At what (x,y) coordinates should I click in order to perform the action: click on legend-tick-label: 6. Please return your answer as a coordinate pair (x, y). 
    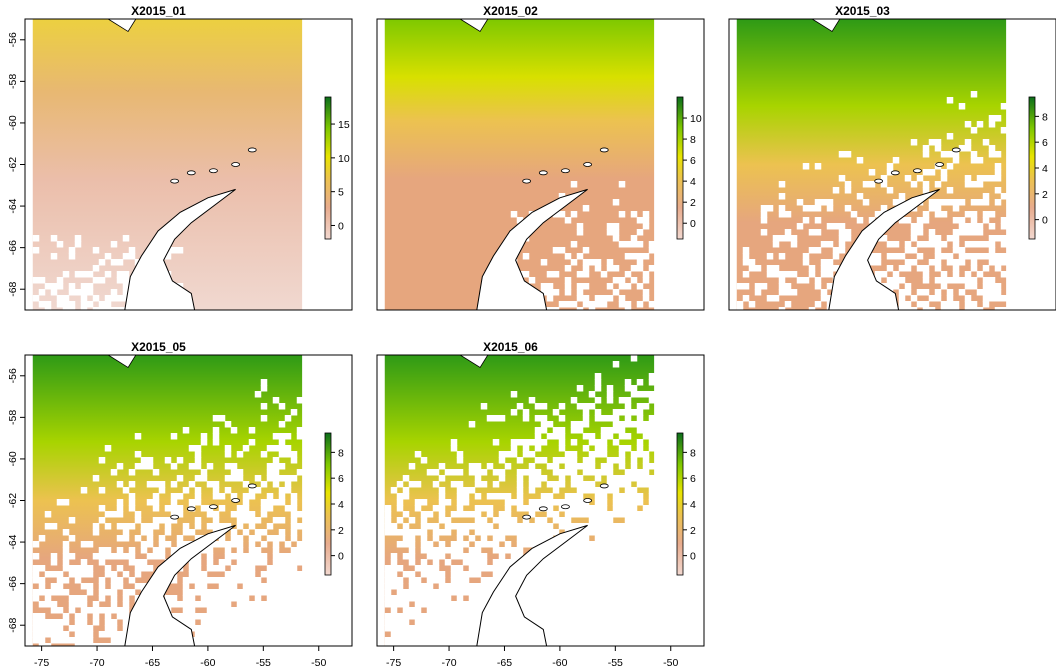
    Looking at the image, I should click on (1045, 143).